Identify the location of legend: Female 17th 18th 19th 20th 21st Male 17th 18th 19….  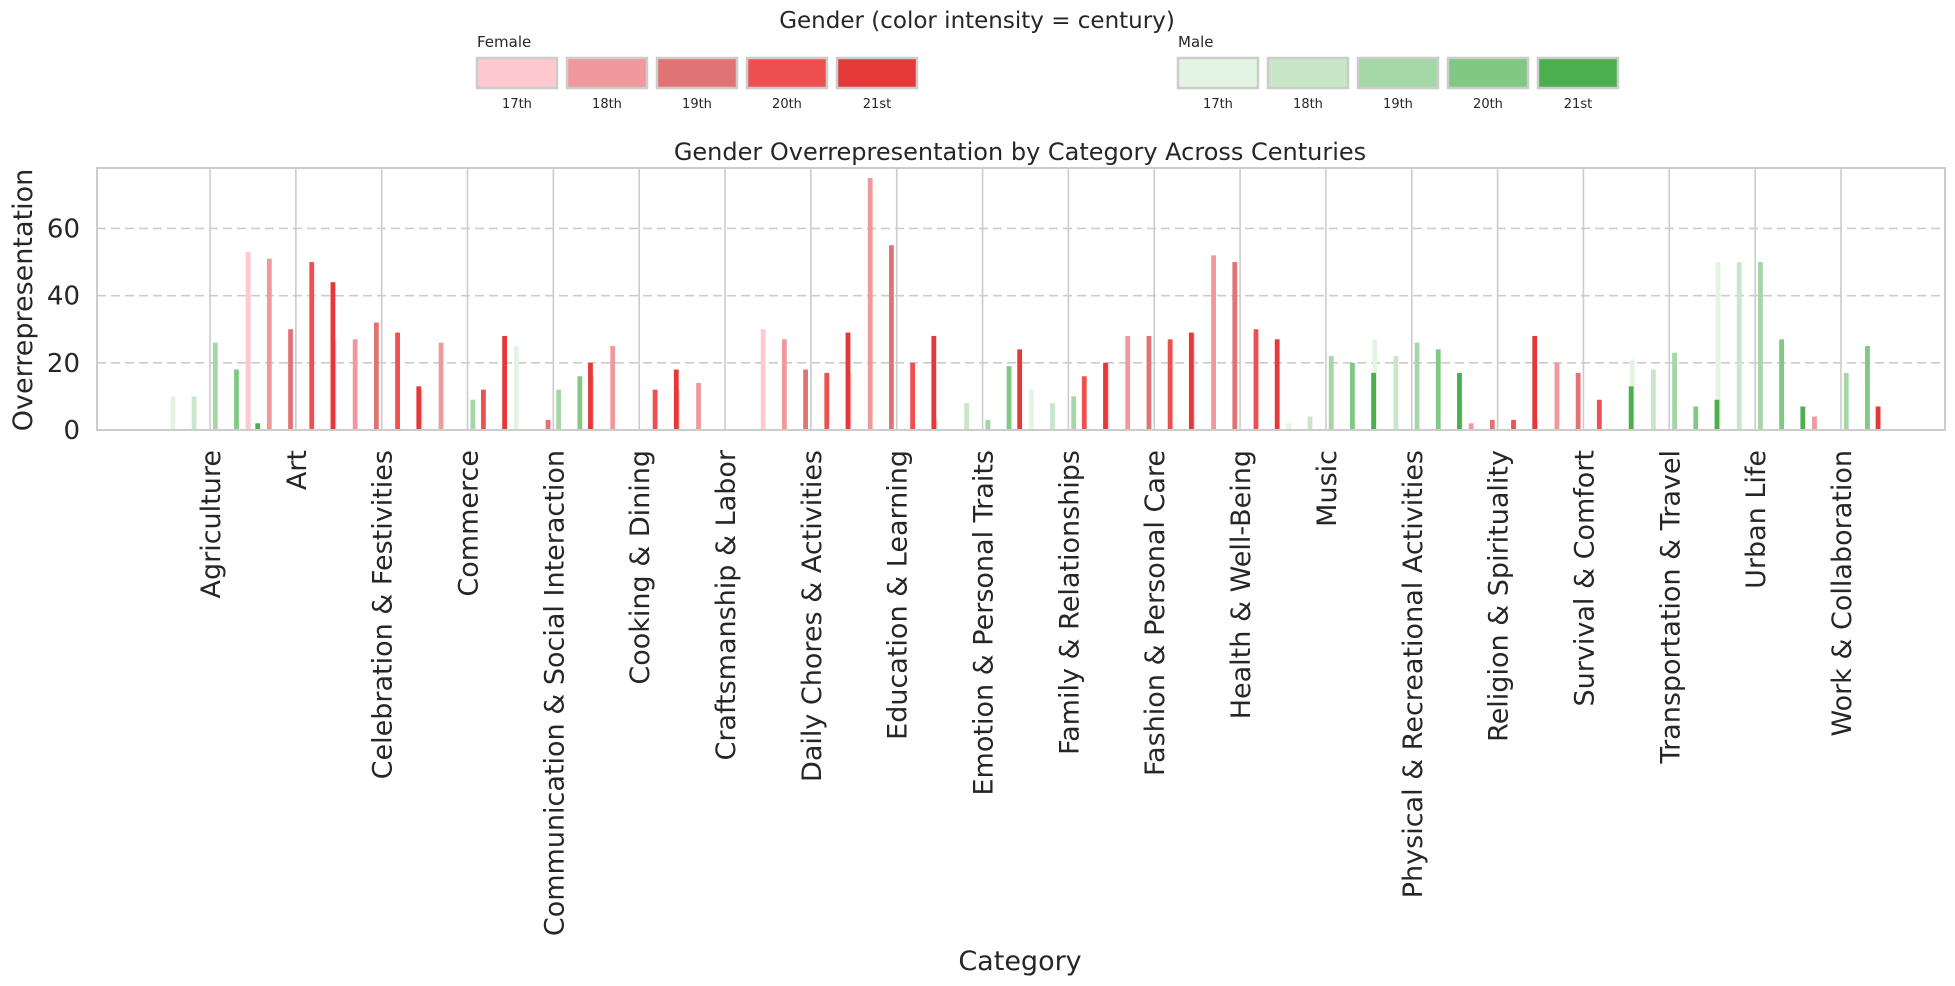
(1047, 72).